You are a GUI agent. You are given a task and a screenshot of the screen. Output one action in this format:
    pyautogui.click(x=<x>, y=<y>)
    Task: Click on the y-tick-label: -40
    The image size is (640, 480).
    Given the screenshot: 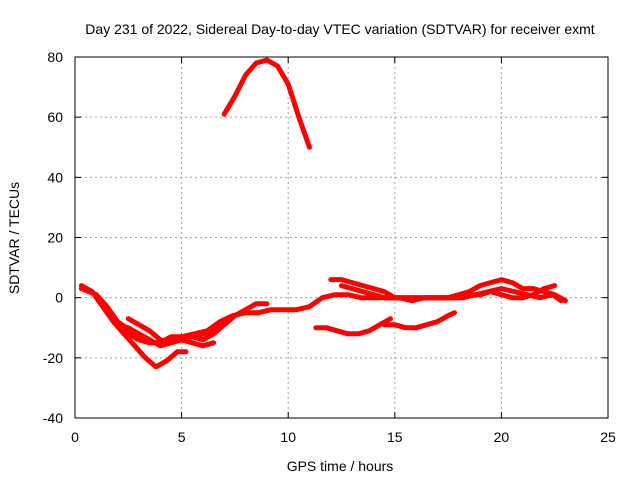 What is the action you would take?
    pyautogui.click(x=53, y=418)
    